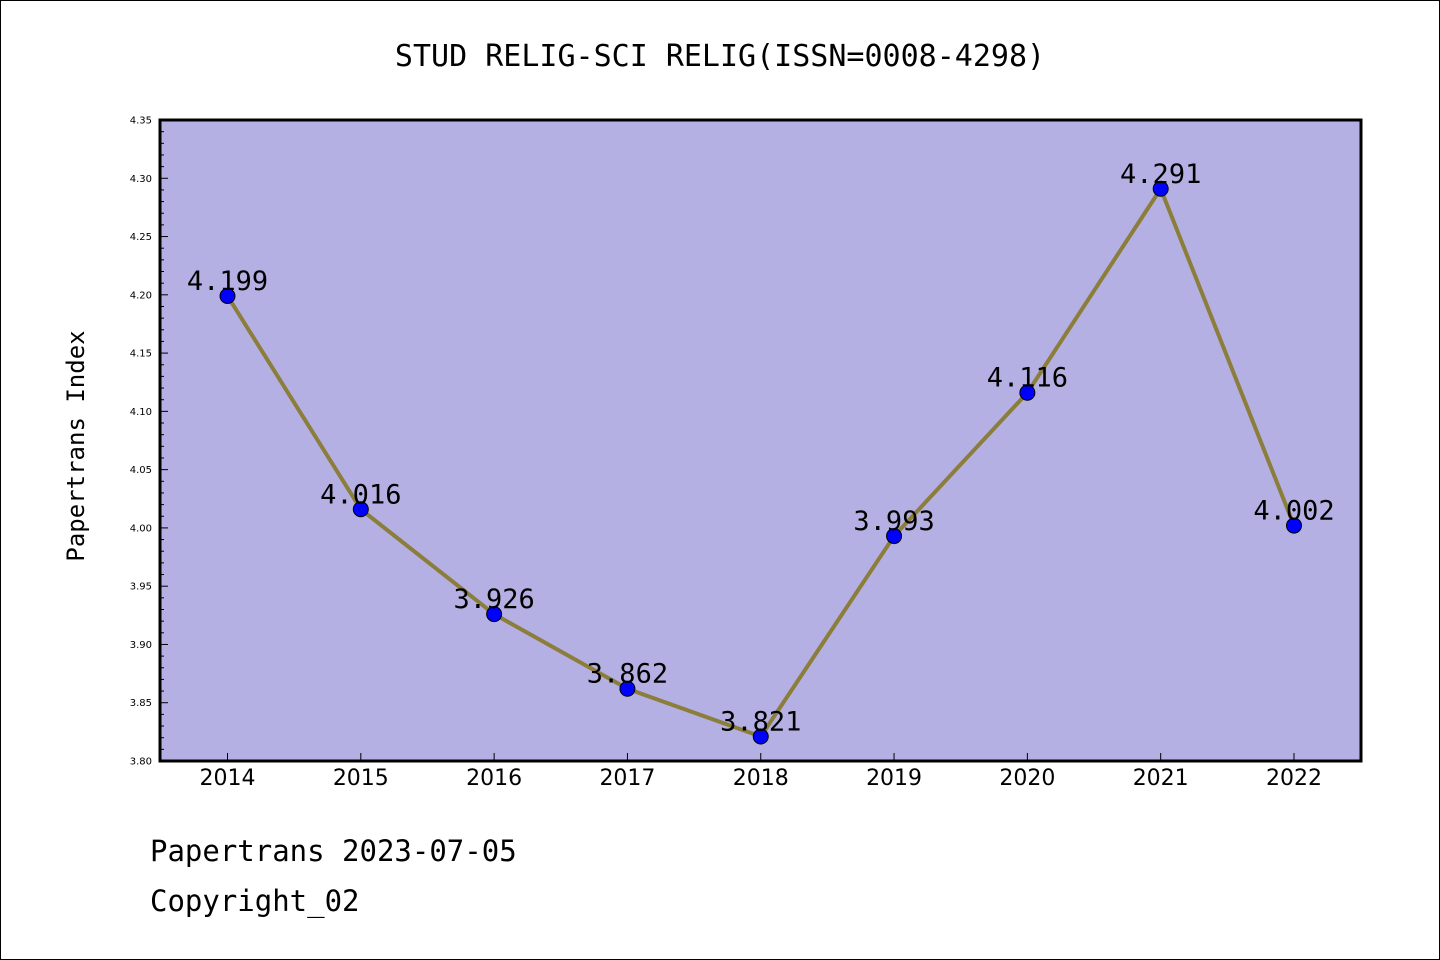 Image resolution: width=1440 pixels, height=960 pixels. What do you see at coordinates (493, 599) in the screenshot?
I see `data-label: 3.926` at bounding box center [493, 599].